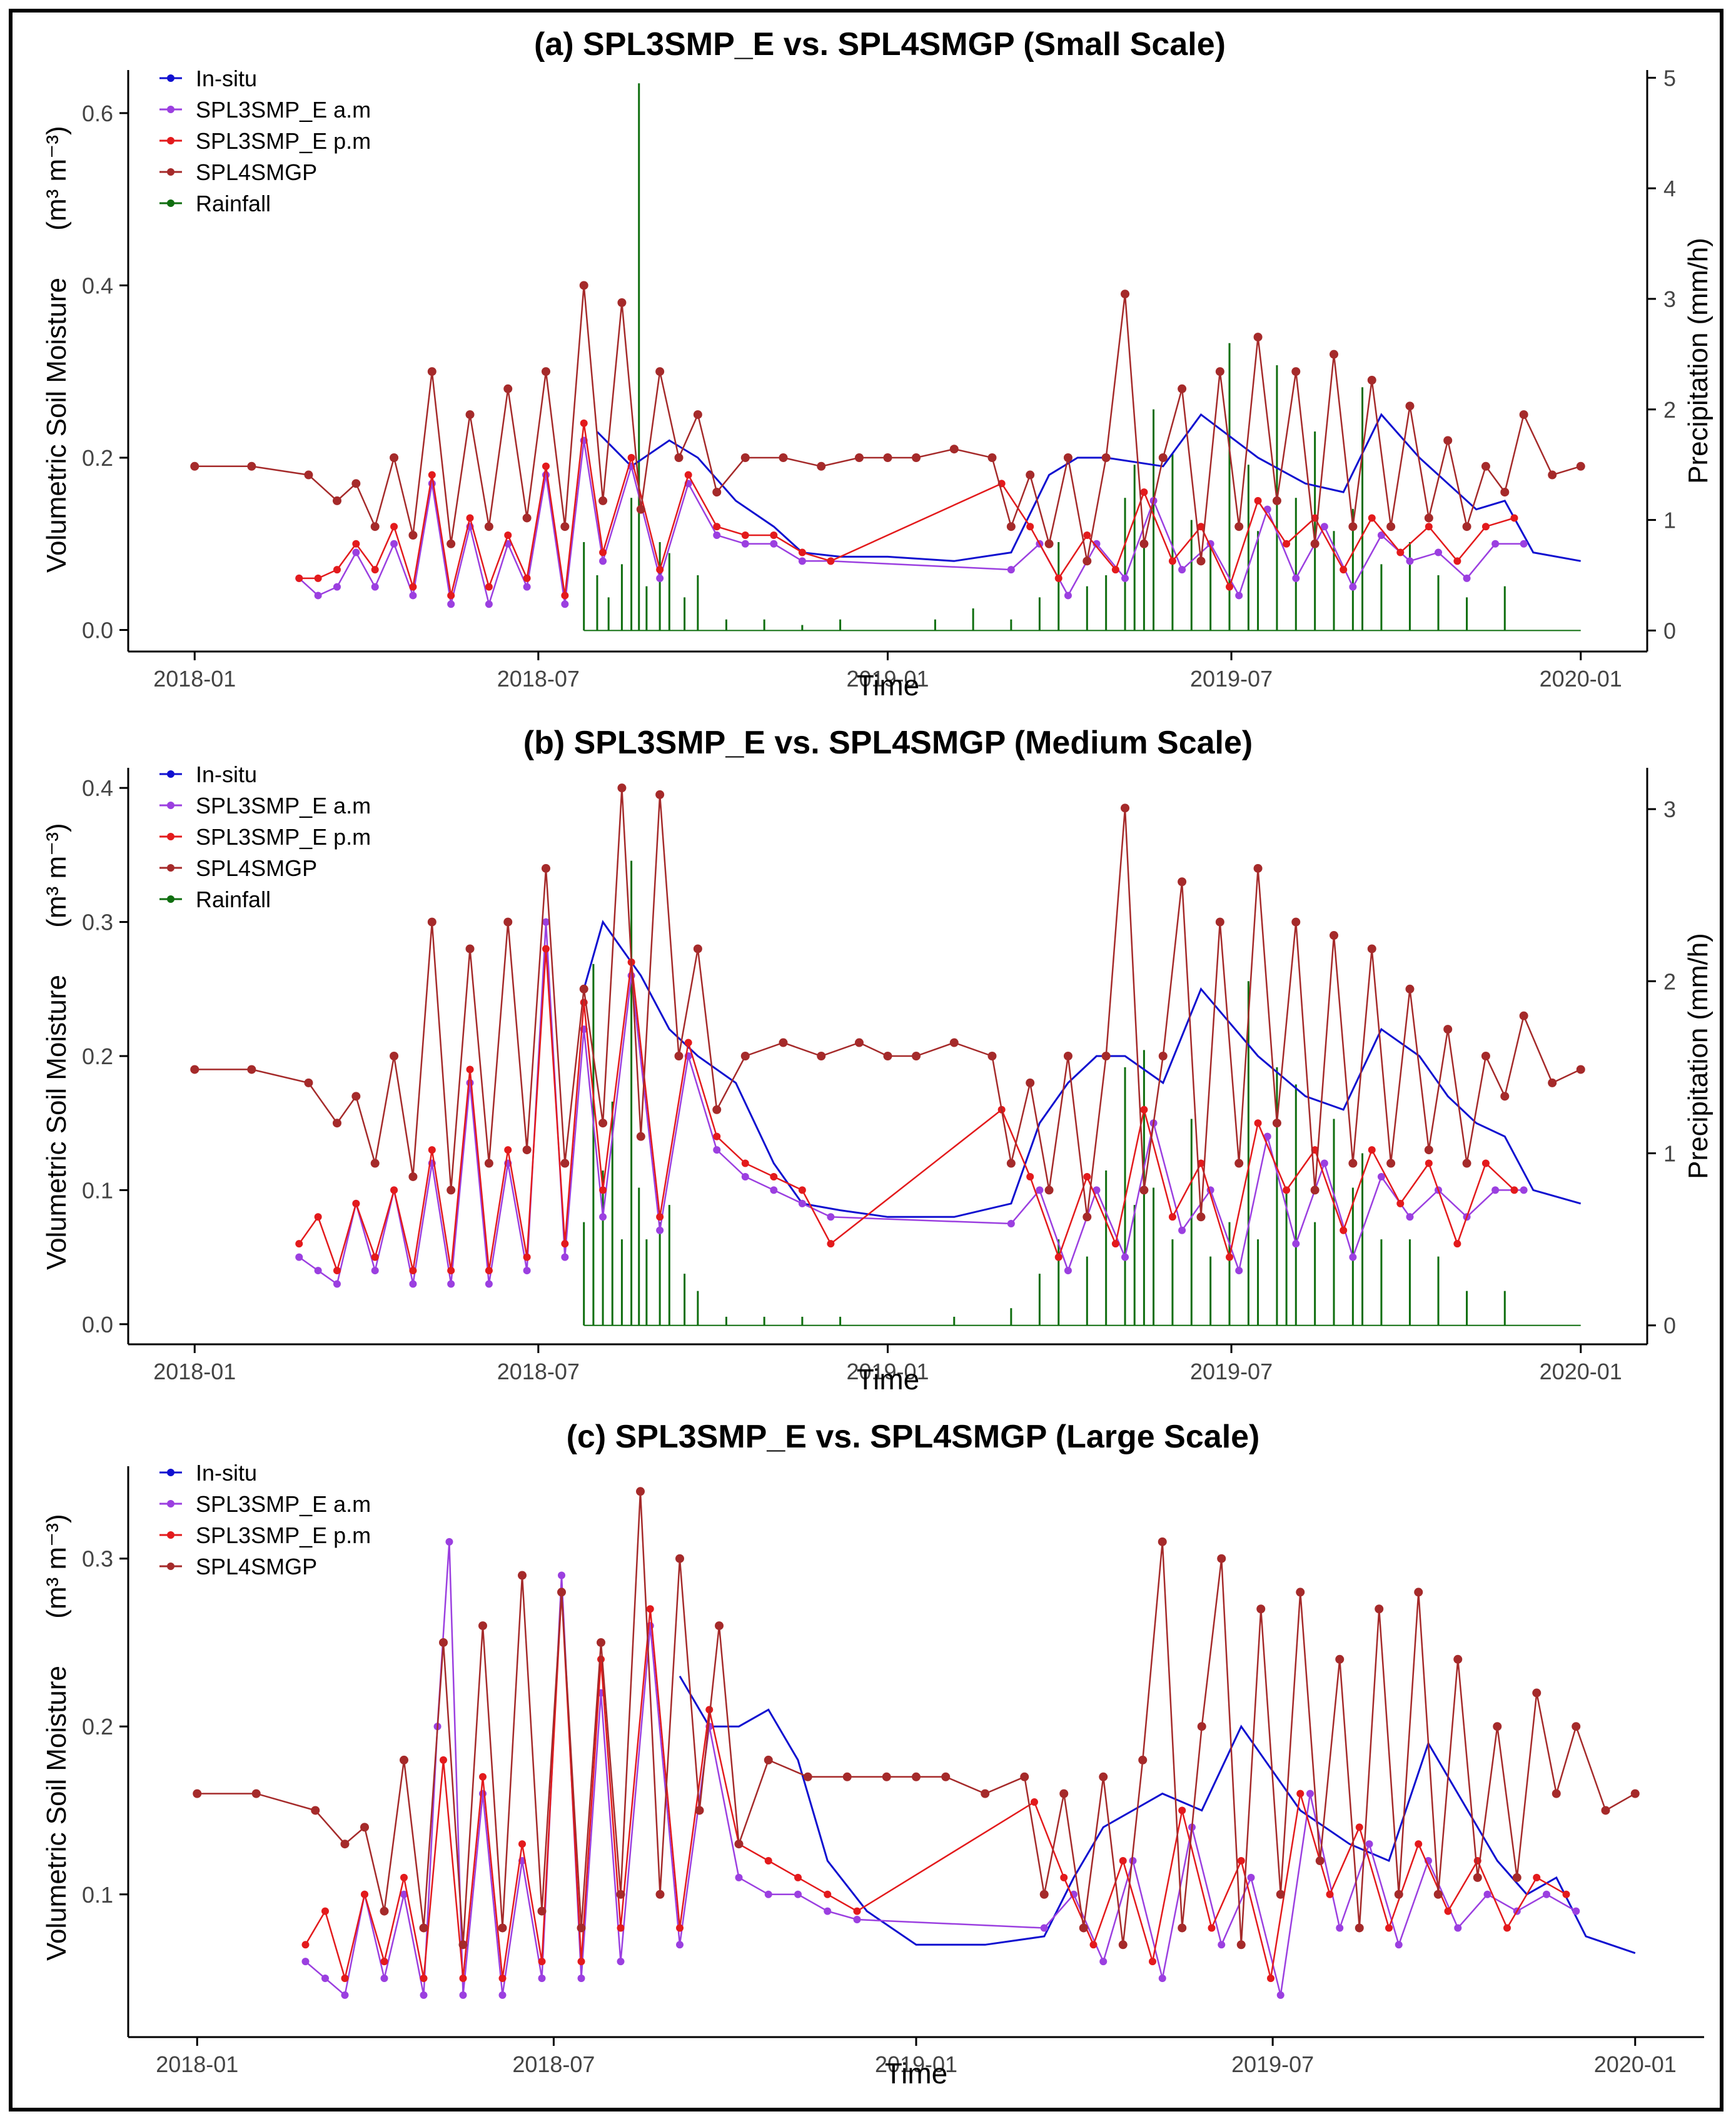 This screenshot has height=2124, width=1736. I want to click on panel-c-x-tick-label: 2018-07, so click(553, 2064).